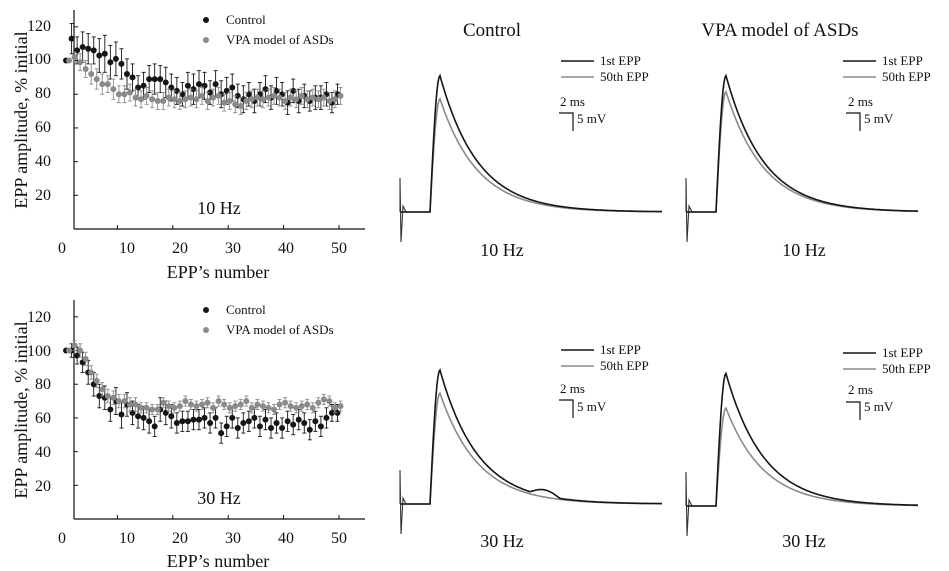 This screenshot has height=571, width=949. I want to click on scale-bar-amplitude: 5 mV, so click(879, 406).